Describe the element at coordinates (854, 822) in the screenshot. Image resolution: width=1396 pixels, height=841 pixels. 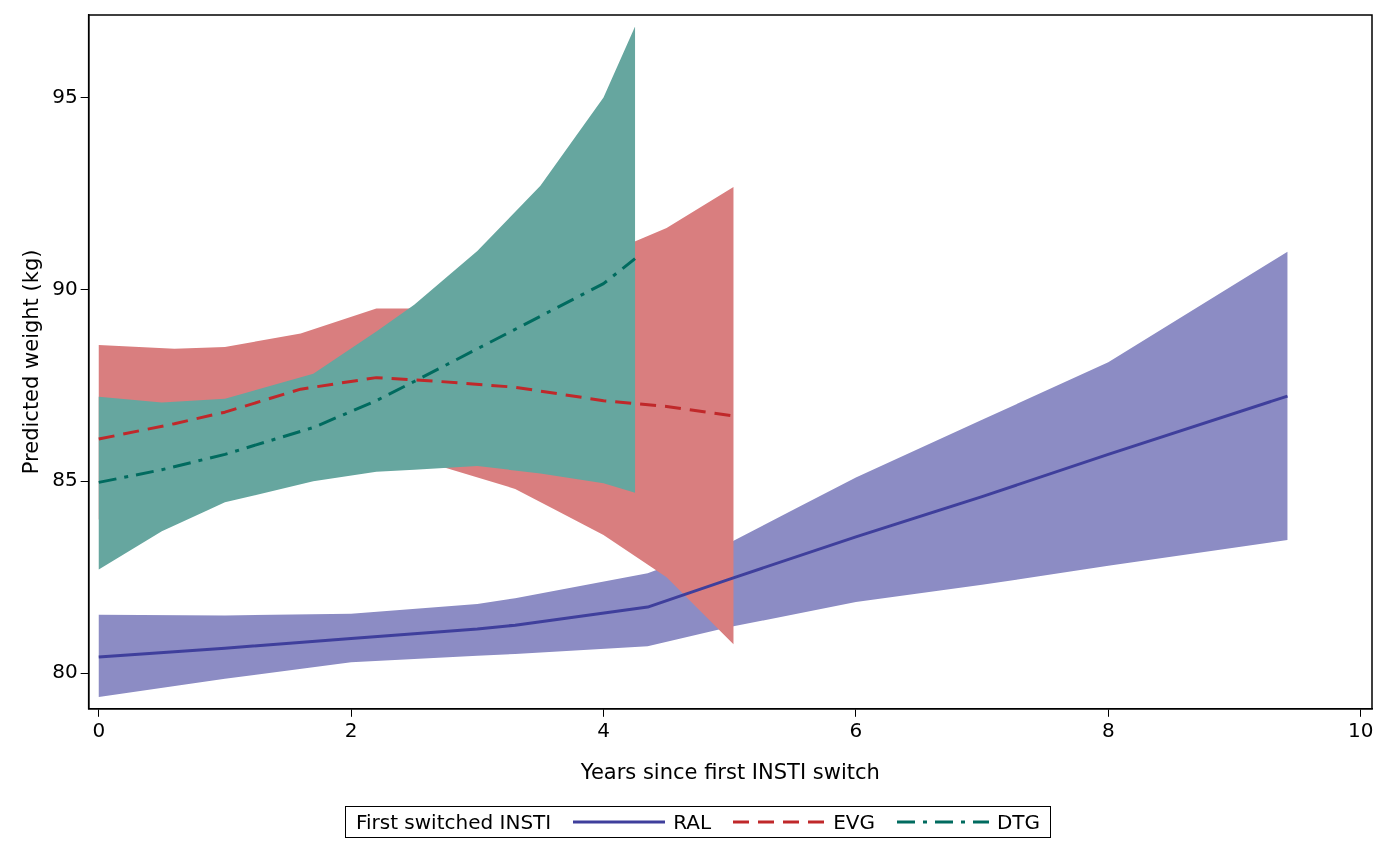
I see `legend-label: EVG` at that location.